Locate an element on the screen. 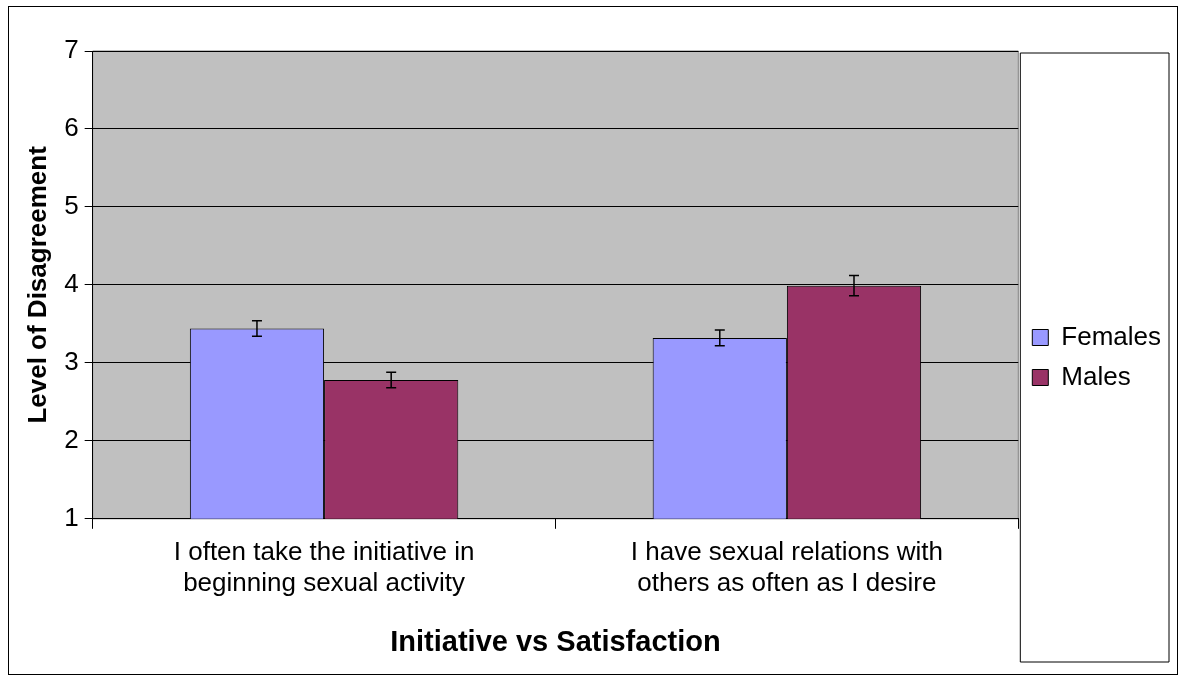 The width and height of the screenshot is (1186, 681). y-axis-title: Level of Disagreement is located at coordinates (36, 284).